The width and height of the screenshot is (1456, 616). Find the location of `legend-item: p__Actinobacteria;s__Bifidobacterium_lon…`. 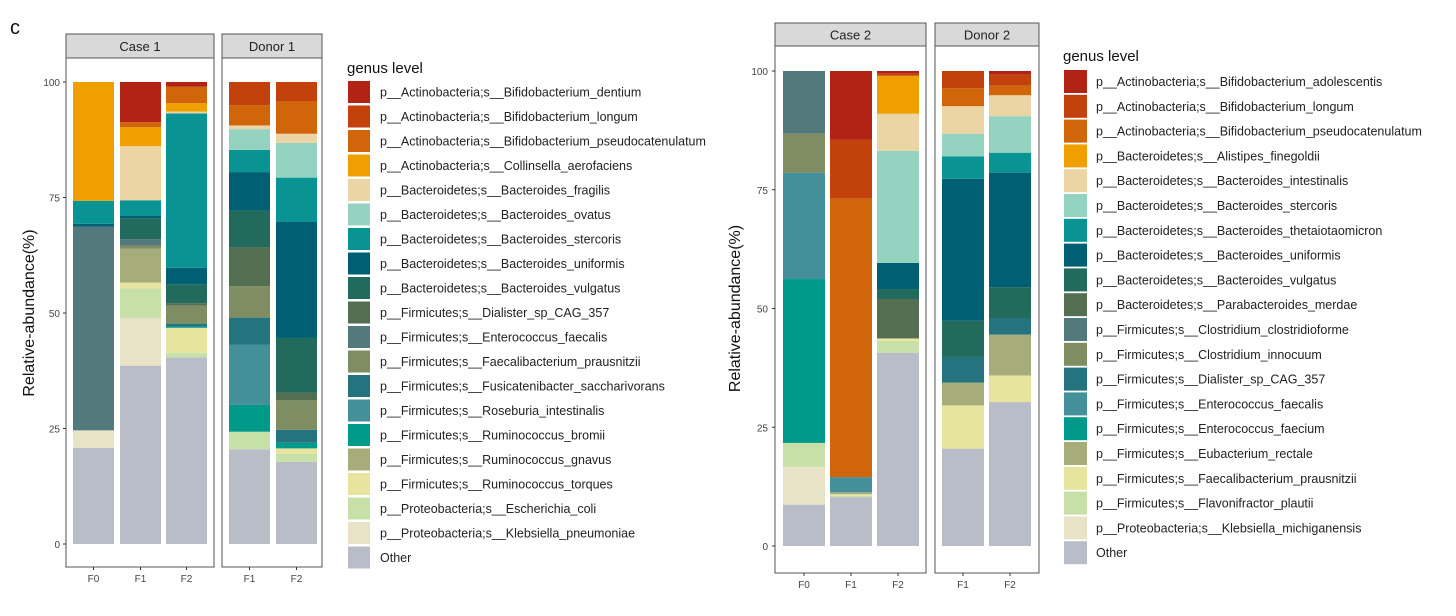

legend-item: p__Actinobacteria;s__Bifidobacterium_lon… is located at coordinates (1209, 106).